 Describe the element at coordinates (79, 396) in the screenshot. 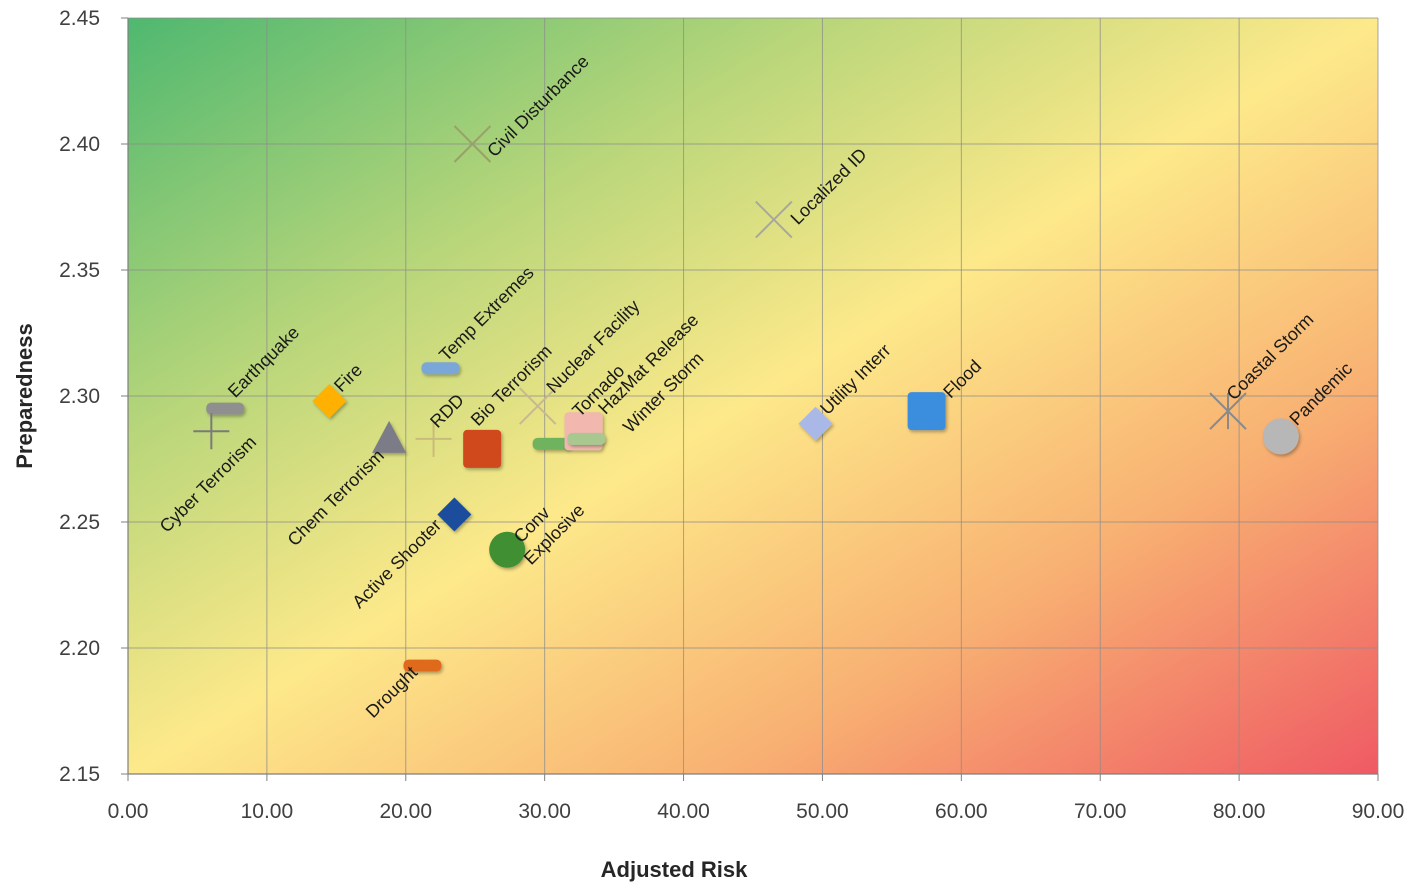

I see `y-tick-label: 2.30` at that location.